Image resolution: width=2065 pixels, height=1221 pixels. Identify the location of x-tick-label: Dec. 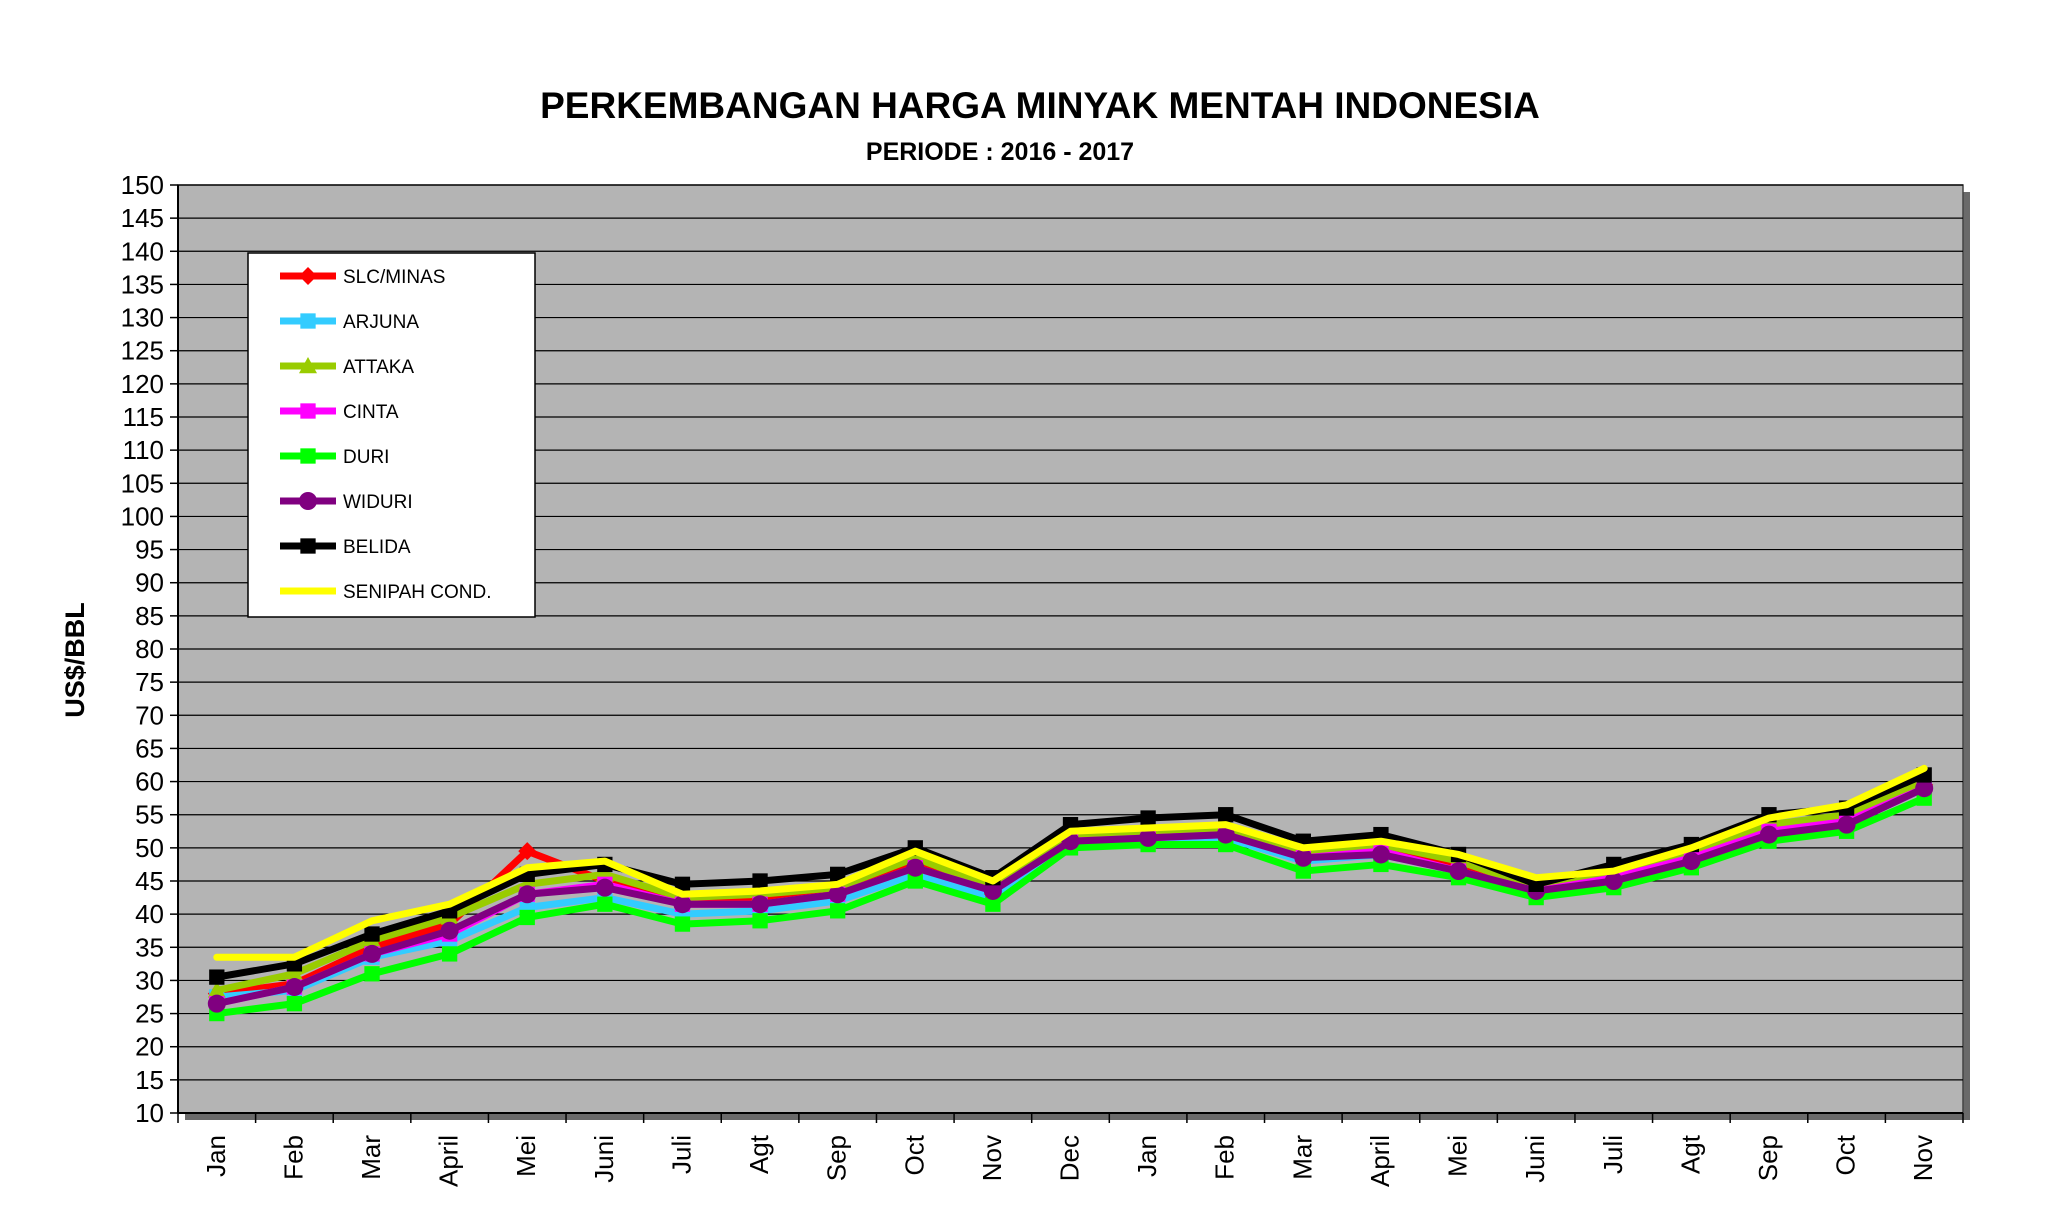
(1070, 1158).